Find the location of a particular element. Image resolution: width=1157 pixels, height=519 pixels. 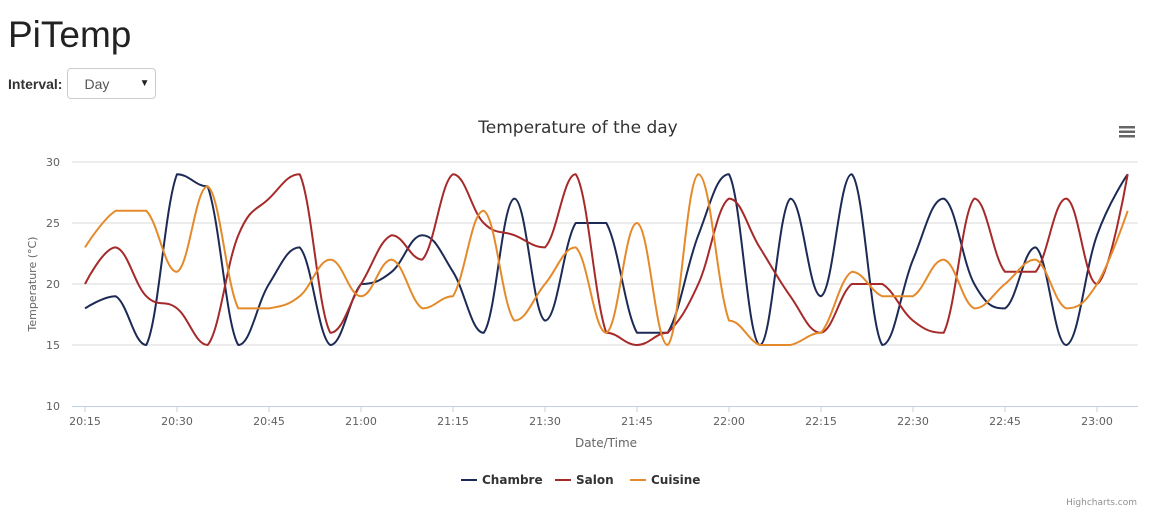

legend-item-salon: Salon is located at coordinates (584, 480).